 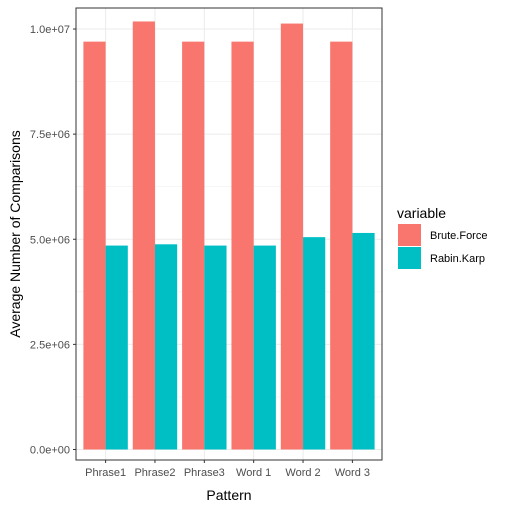 I want to click on x-tick-label: Phrase3, so click(x=204, y=473).